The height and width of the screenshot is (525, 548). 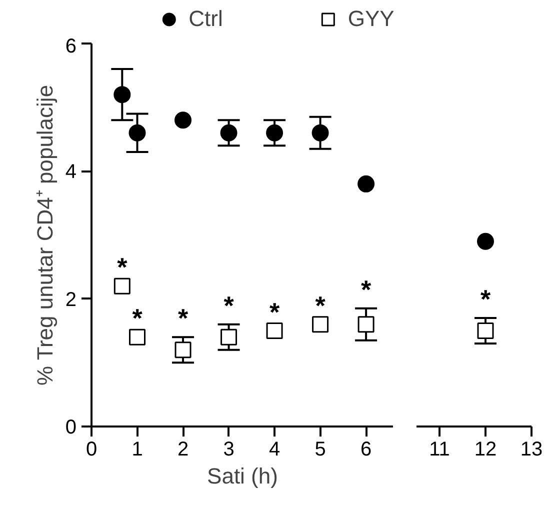 I want to click on x-tick-label: 6, so click(x=366, y=449).